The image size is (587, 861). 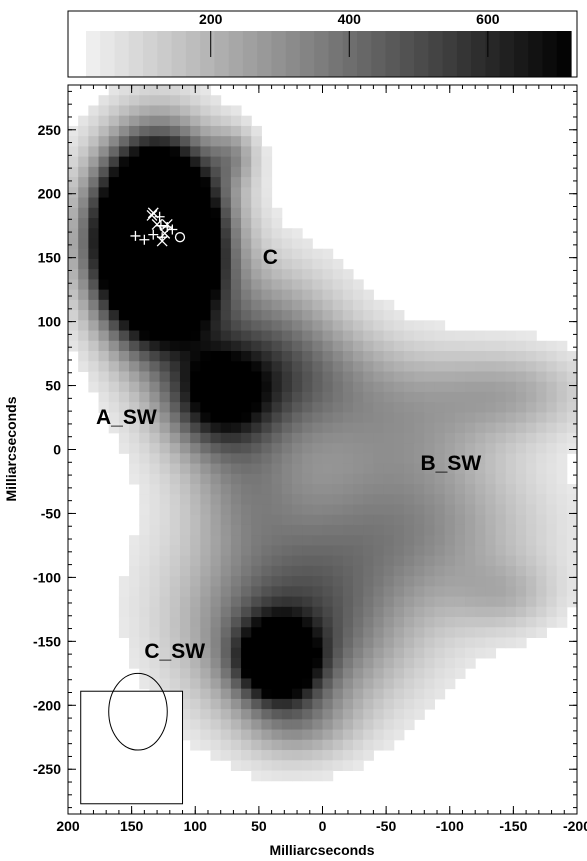 What do you see at coordinates (50, 322) in the screenshot?
I see `y-tick-label: 100` at bounding box center [50, 322].